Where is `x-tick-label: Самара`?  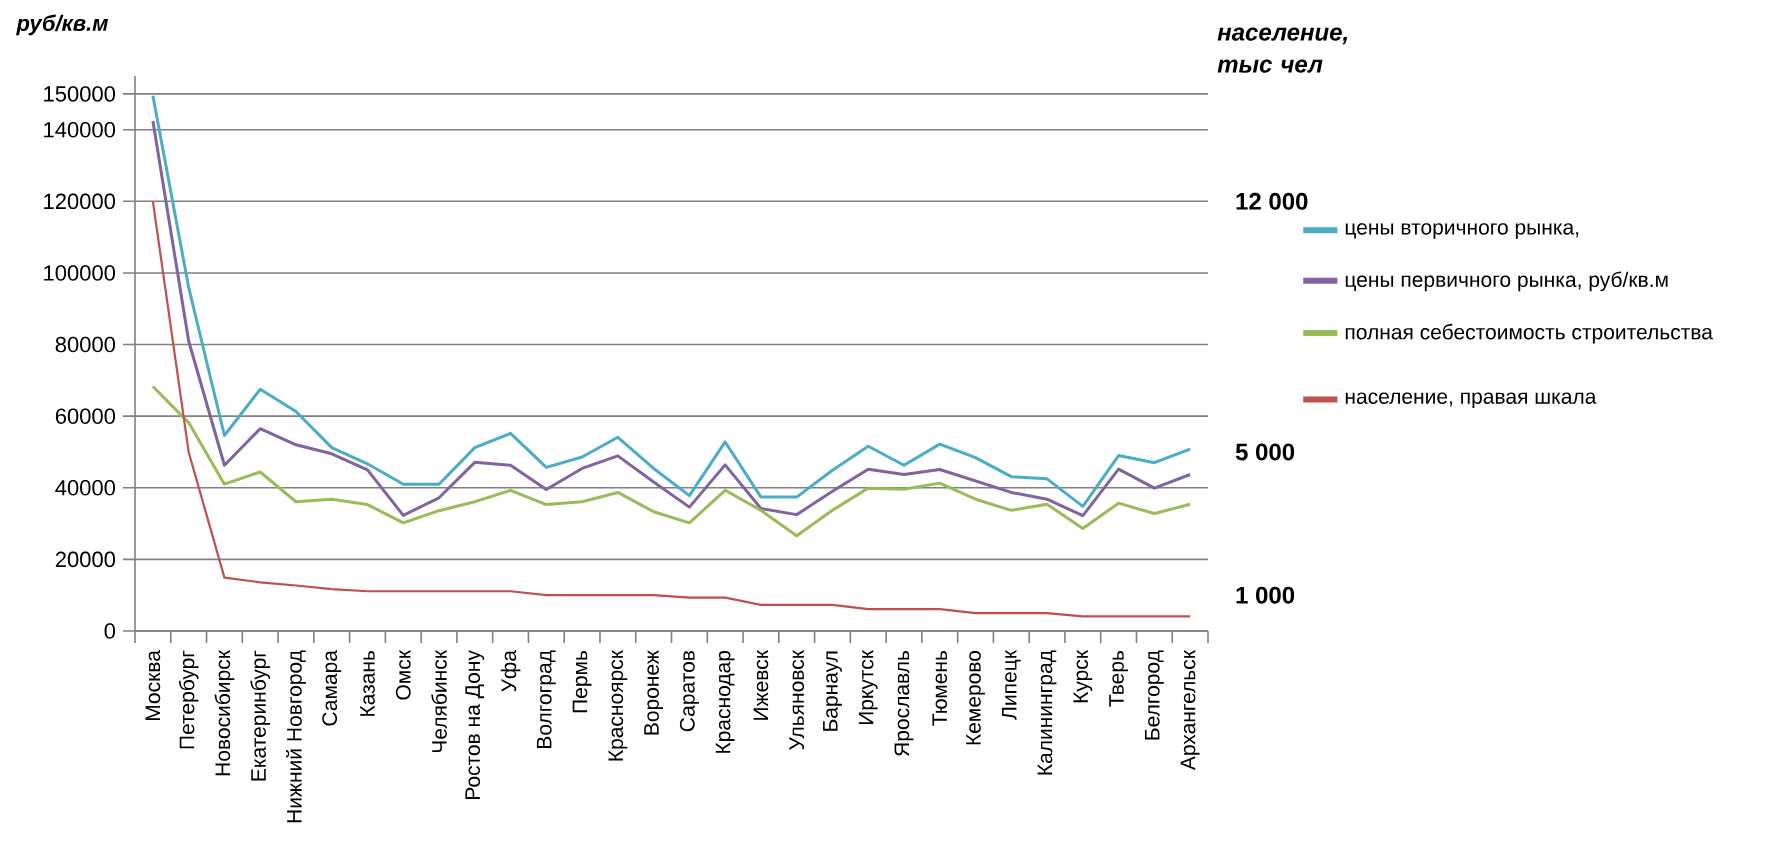
x-tick-label: Самара is located at coordinates (332, 688).